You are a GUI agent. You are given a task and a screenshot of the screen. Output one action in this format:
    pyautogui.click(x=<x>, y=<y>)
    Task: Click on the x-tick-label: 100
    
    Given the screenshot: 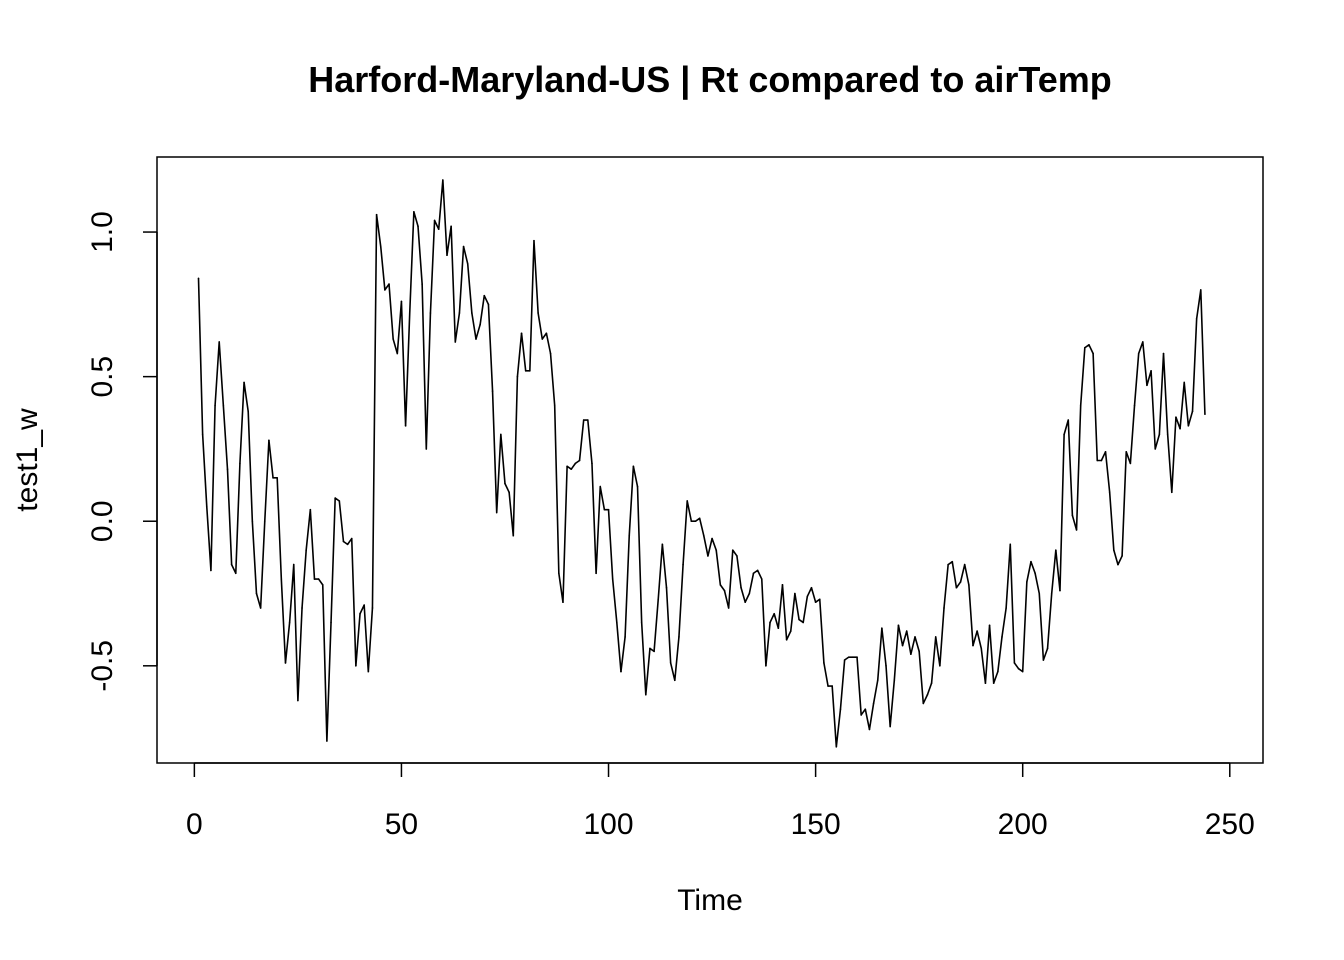 What is the action you would take?
    pyautogui.click(x=608, y=824)
    